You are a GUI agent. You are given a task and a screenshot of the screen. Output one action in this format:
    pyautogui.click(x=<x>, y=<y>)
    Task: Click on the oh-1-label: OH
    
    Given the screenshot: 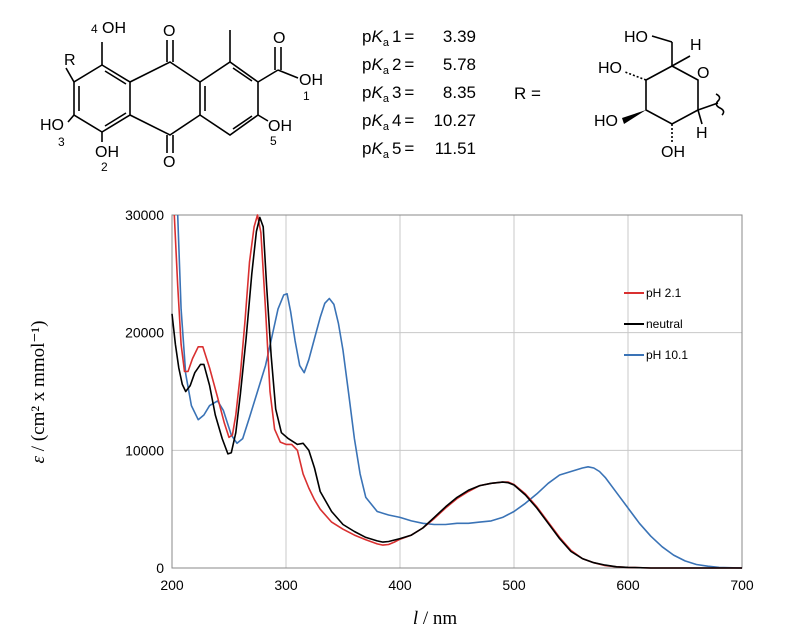 What is the action you would take?
    pyautogui.click(x=311, y=80)
    